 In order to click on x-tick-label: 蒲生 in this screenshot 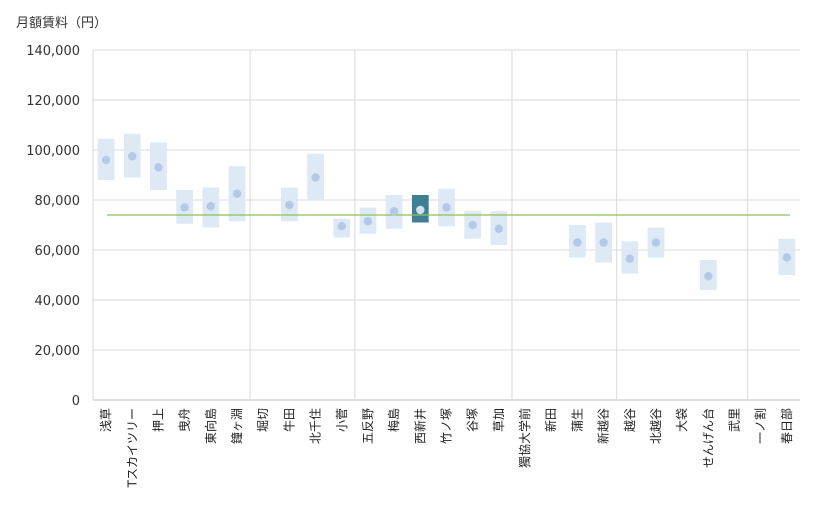, I will do `click(577, 420)`.